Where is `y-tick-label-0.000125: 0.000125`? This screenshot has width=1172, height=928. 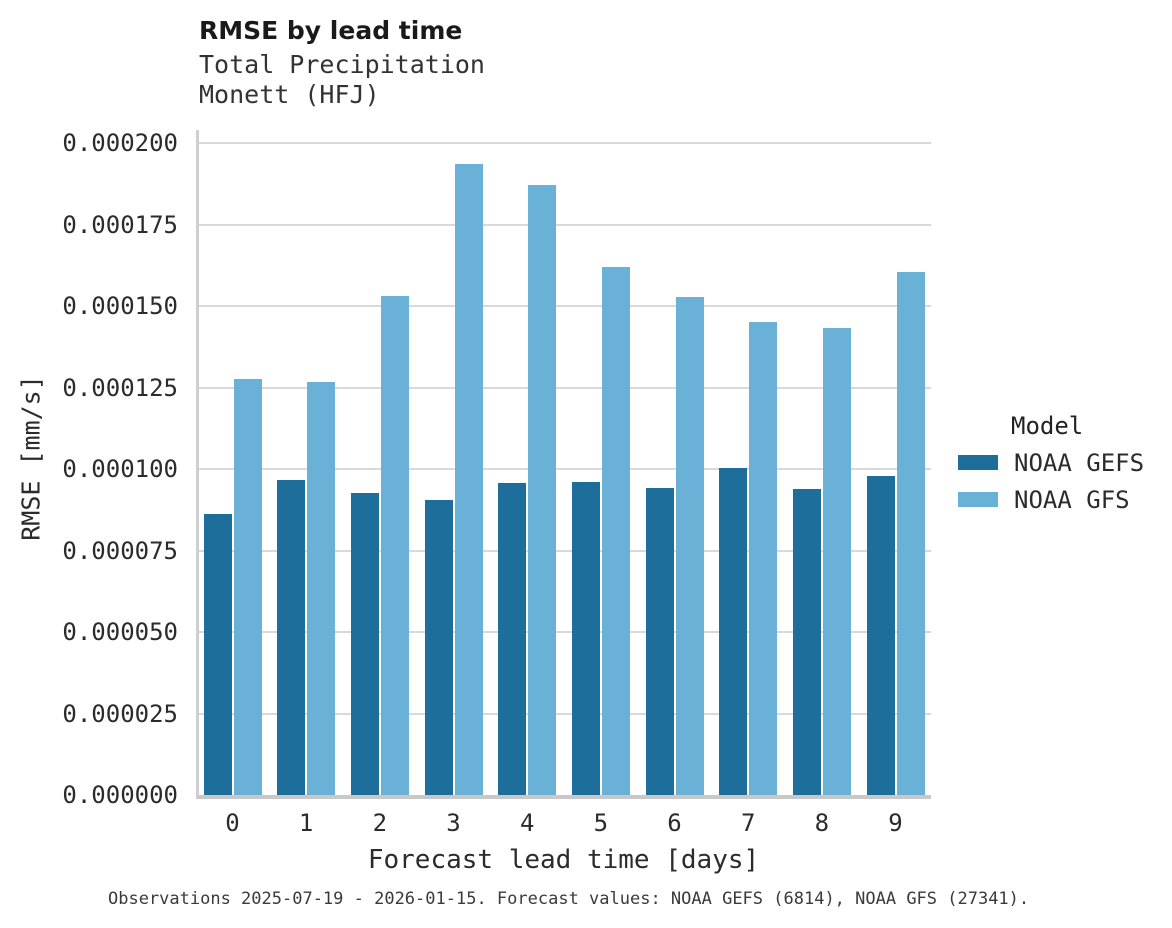
y-tick-label-0.000125: 0.000125 is located at coordinates (120, 387).